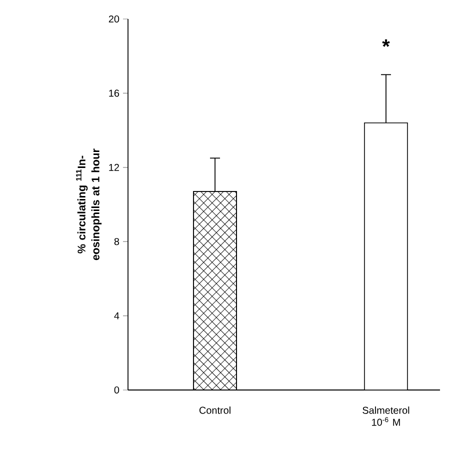 The width and height of the screenshot is (466, 449). Describe the element at coordinates (117, 390) in the screenshot. I see `y-tick-label: 0` at that location.